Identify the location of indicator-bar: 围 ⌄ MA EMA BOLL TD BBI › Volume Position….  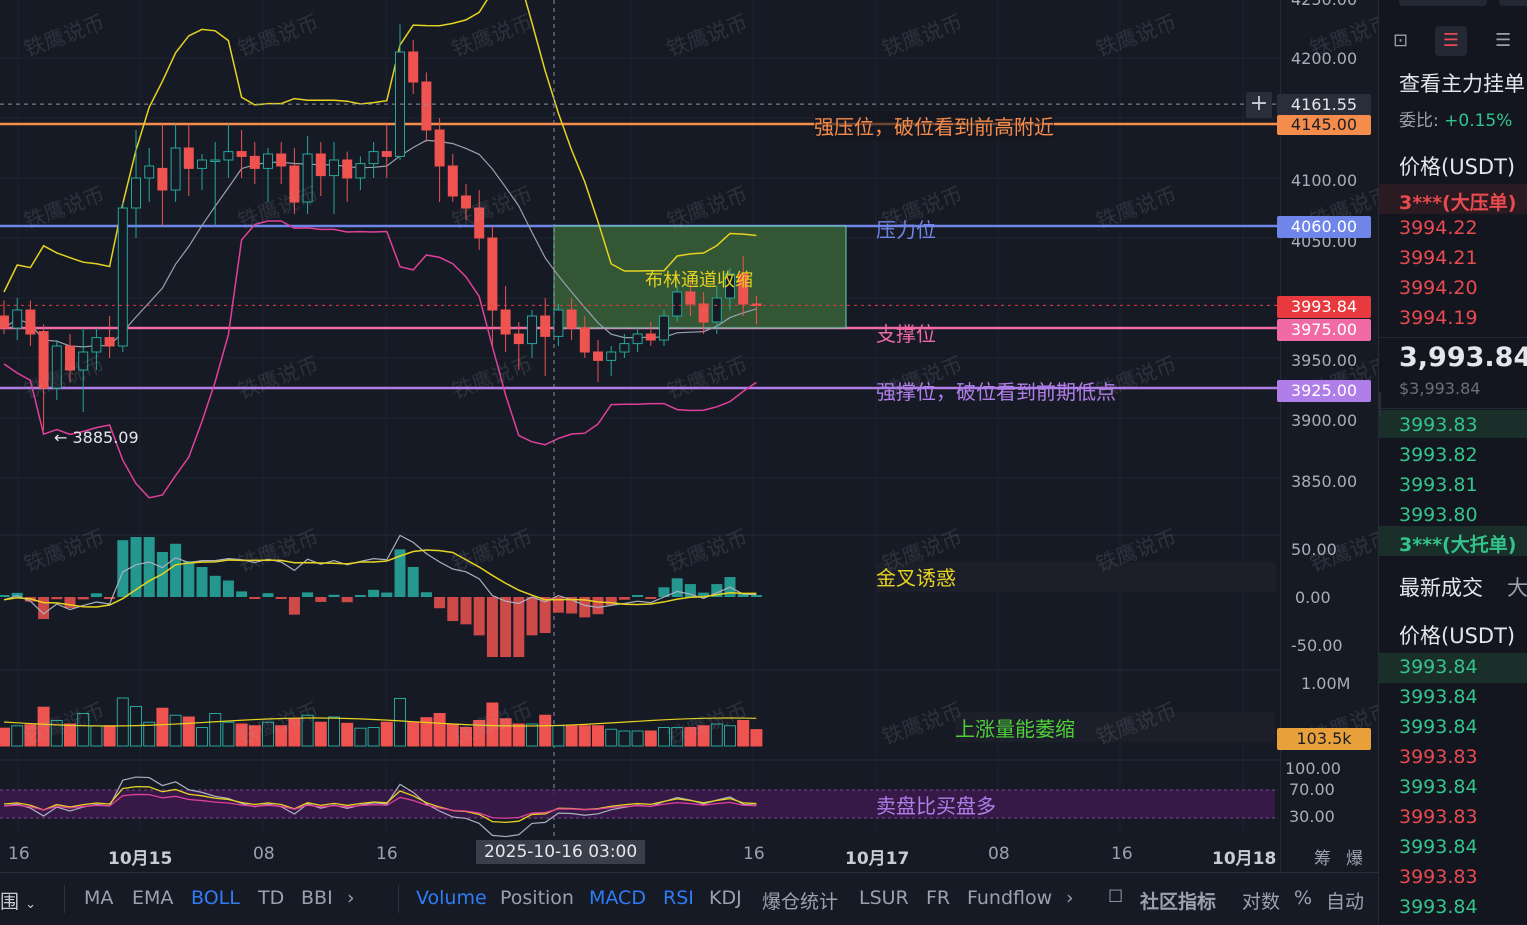
(689, 898).